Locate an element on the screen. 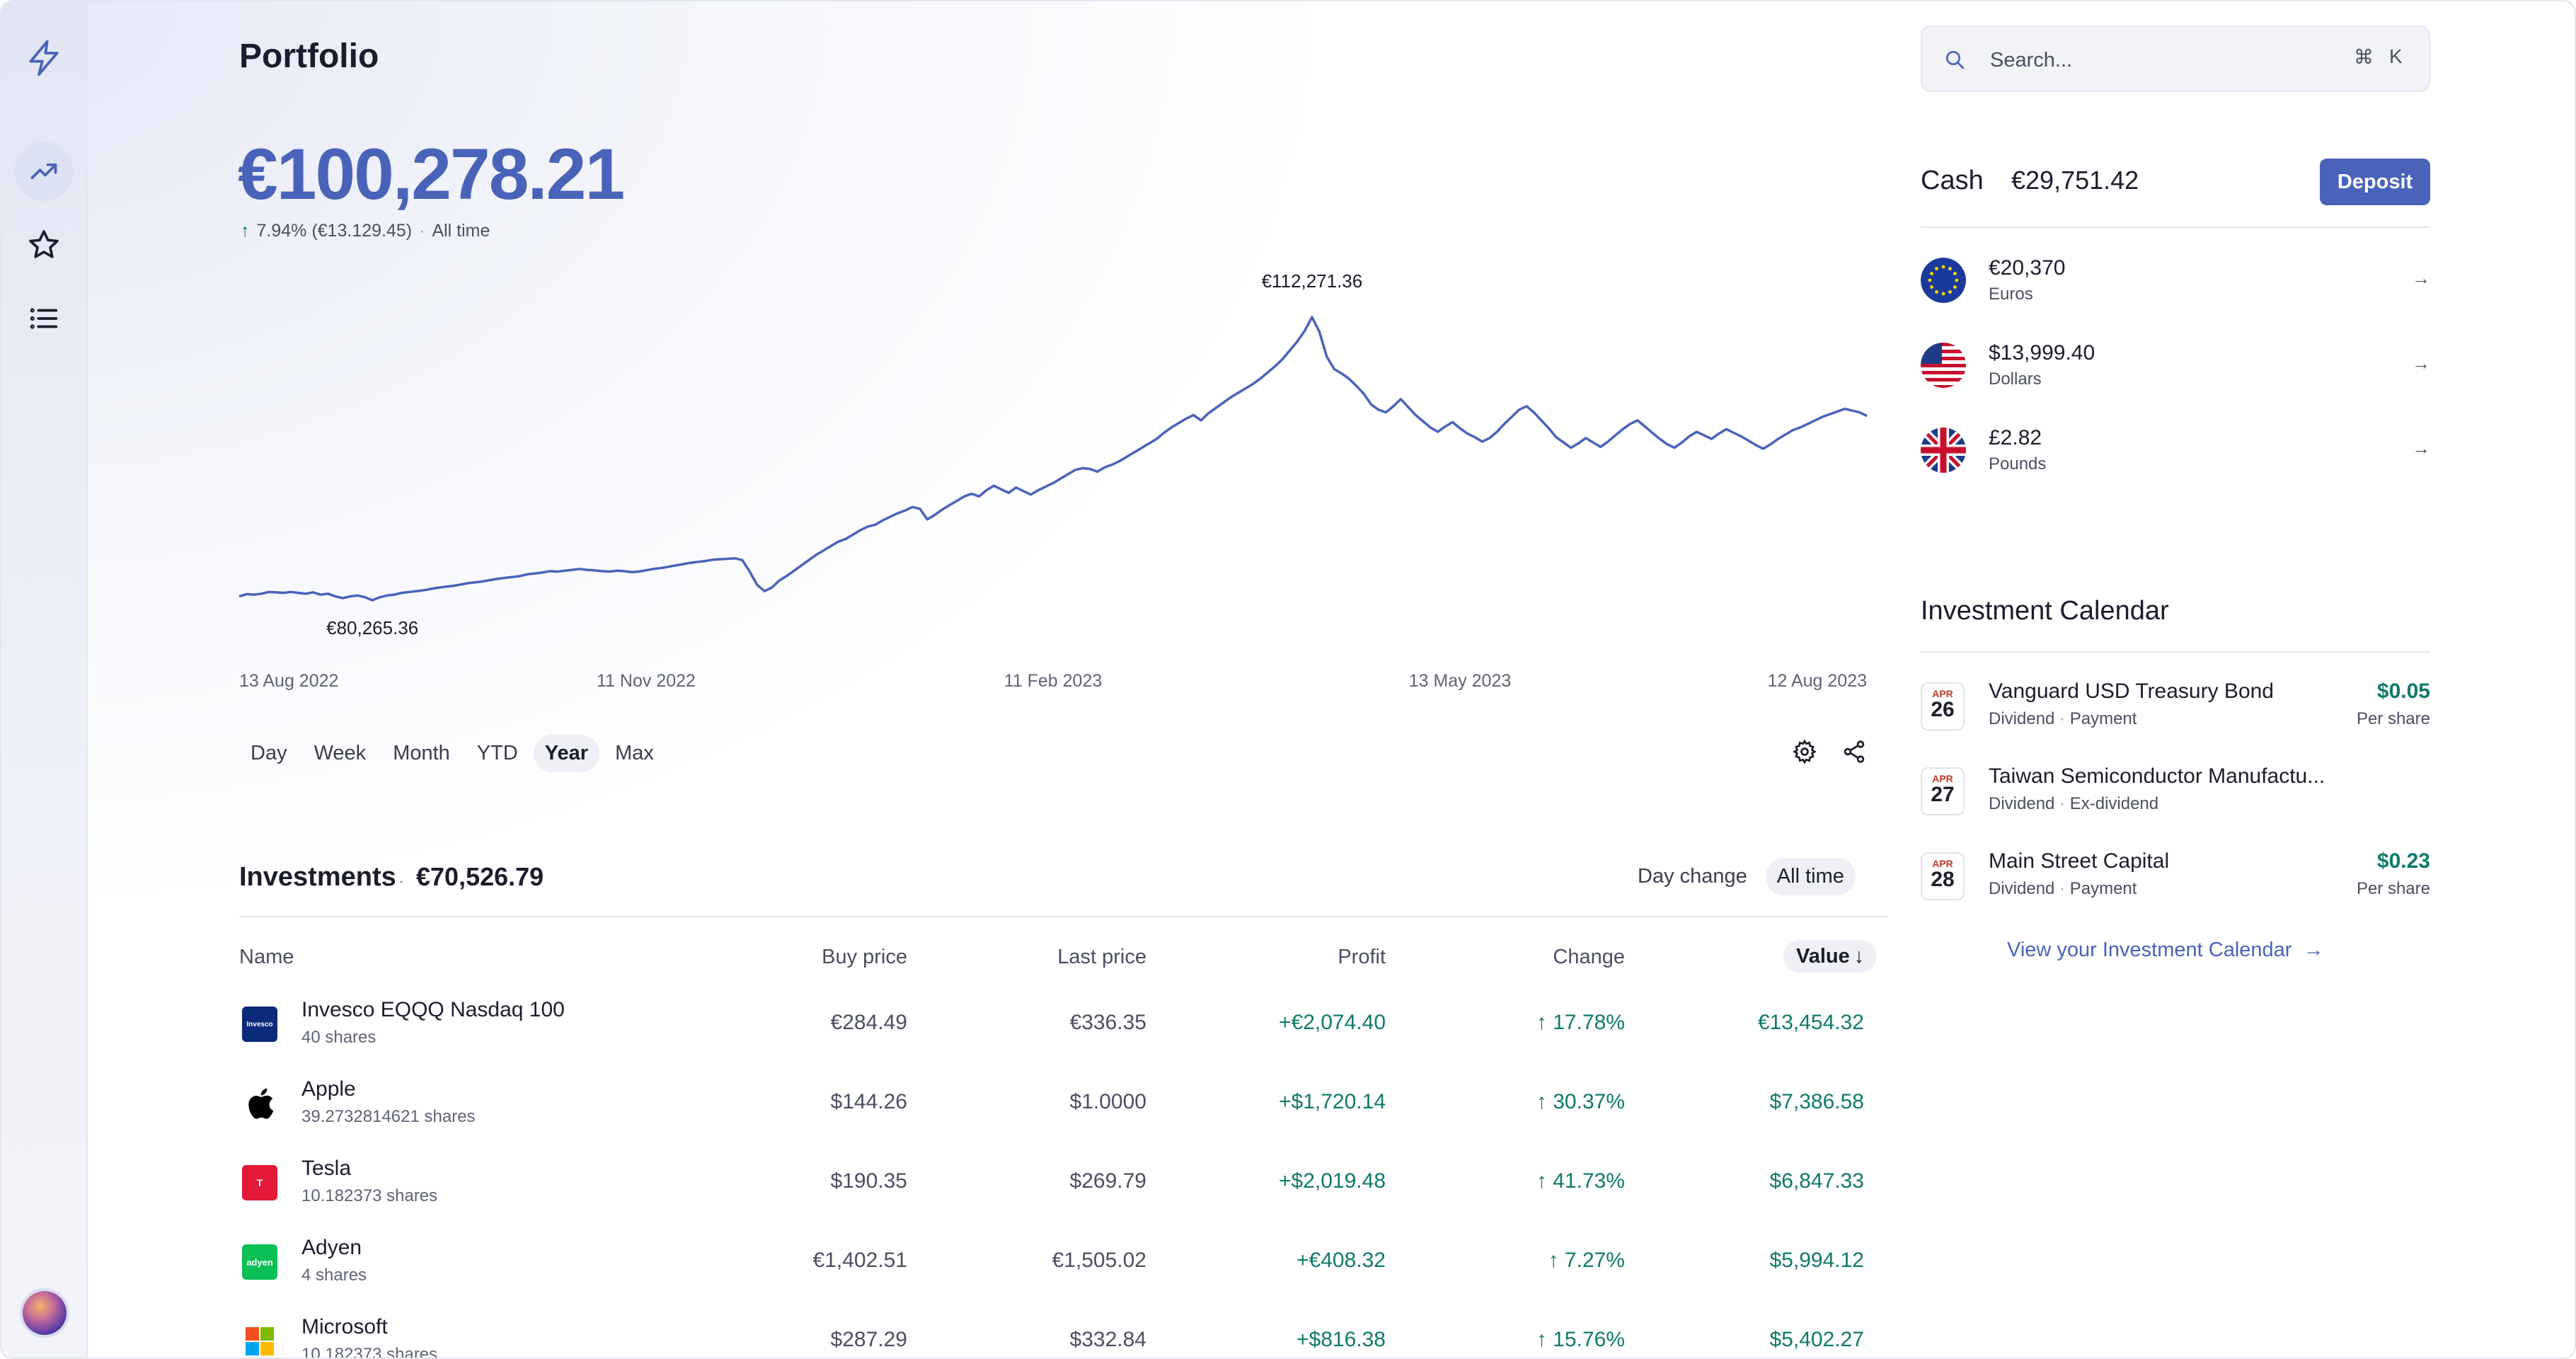  column-header-change: Change is located at coordinates (1589, 957).